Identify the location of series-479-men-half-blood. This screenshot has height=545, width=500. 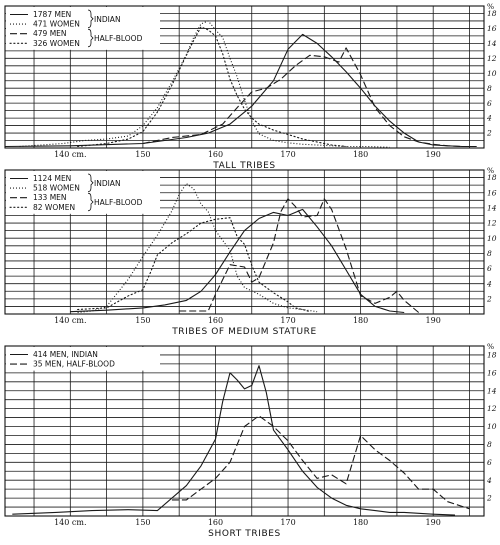
(302, 97).